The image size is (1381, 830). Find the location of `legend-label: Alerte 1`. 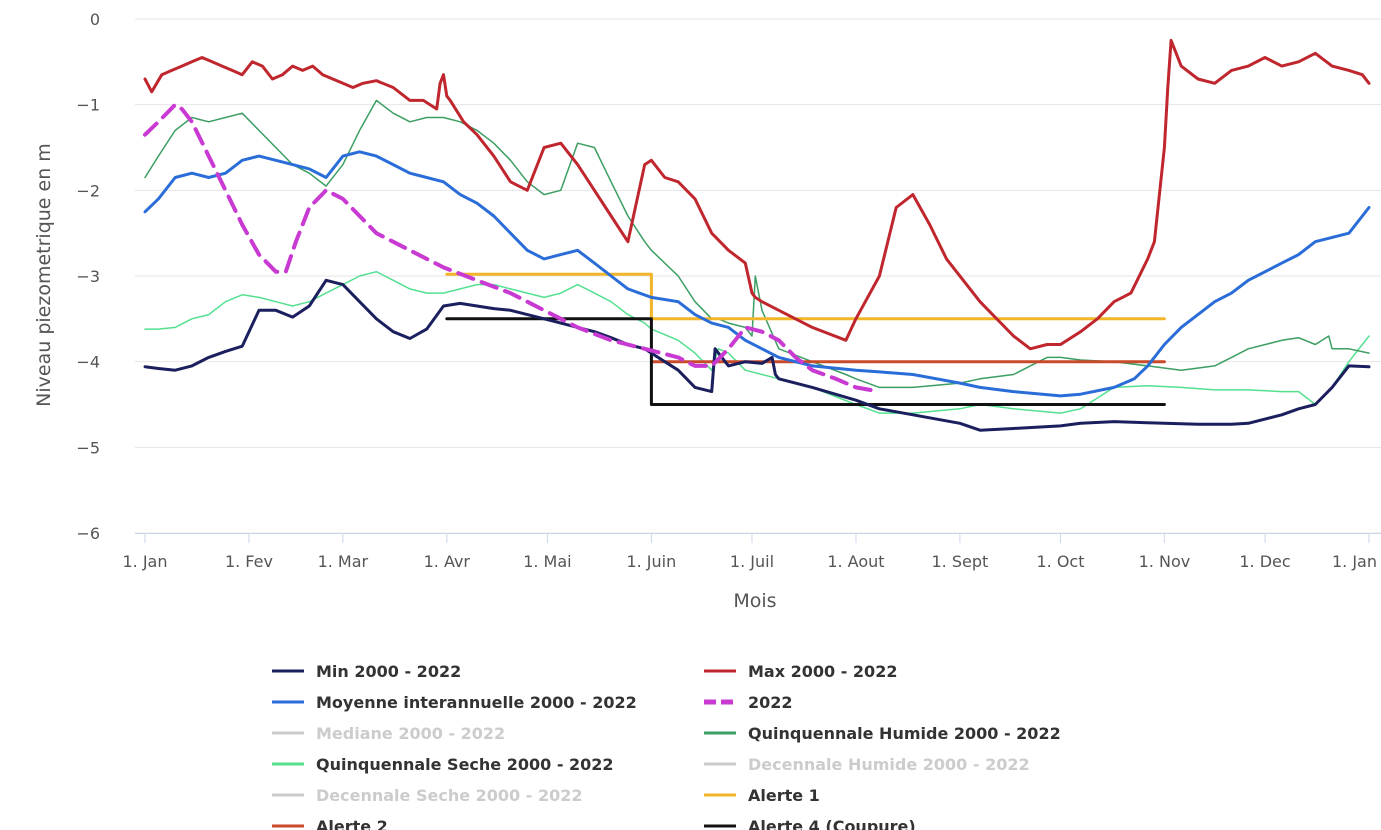

legend-label: Alerte 1 is located at coordinates (784, 795).